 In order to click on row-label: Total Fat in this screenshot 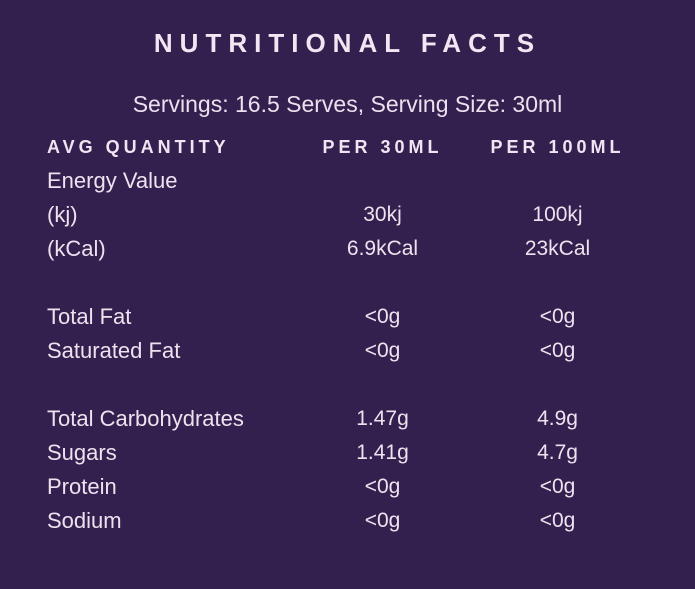, I will do `click(89, 316)`.